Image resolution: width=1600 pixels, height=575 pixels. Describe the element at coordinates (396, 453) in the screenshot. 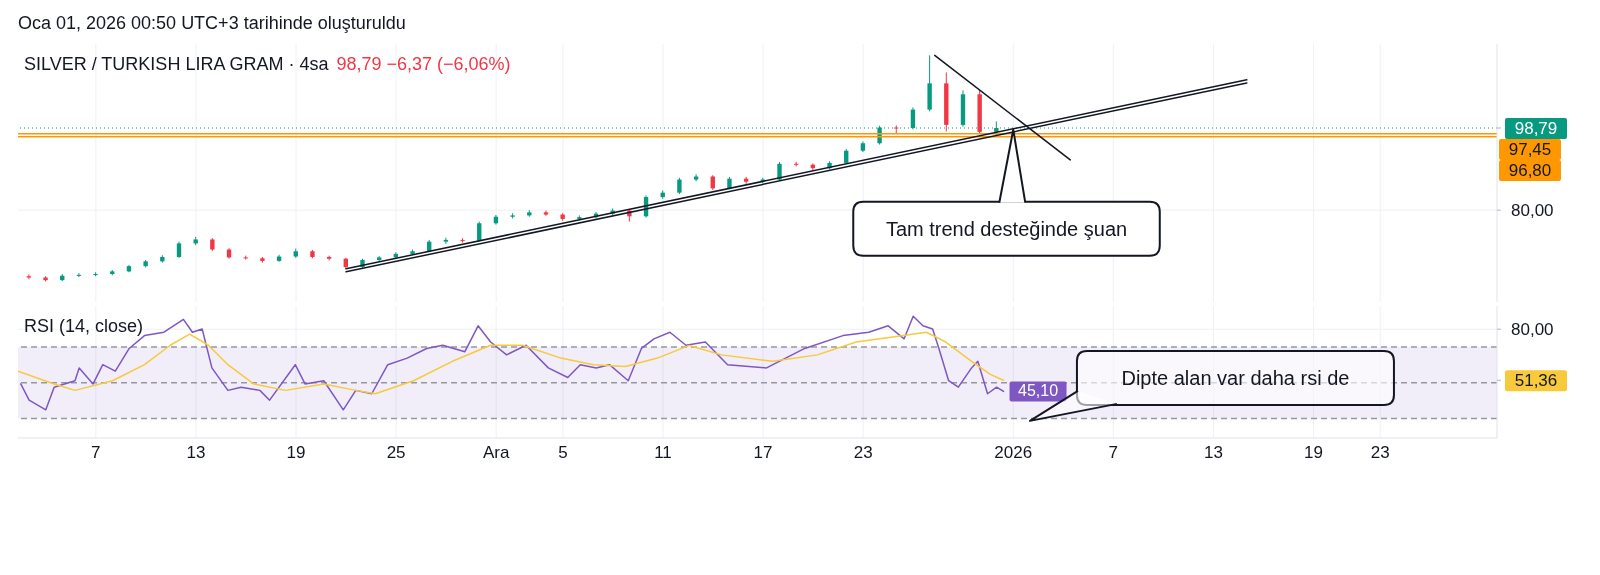

I see `x-tick-label: 25` at that location.